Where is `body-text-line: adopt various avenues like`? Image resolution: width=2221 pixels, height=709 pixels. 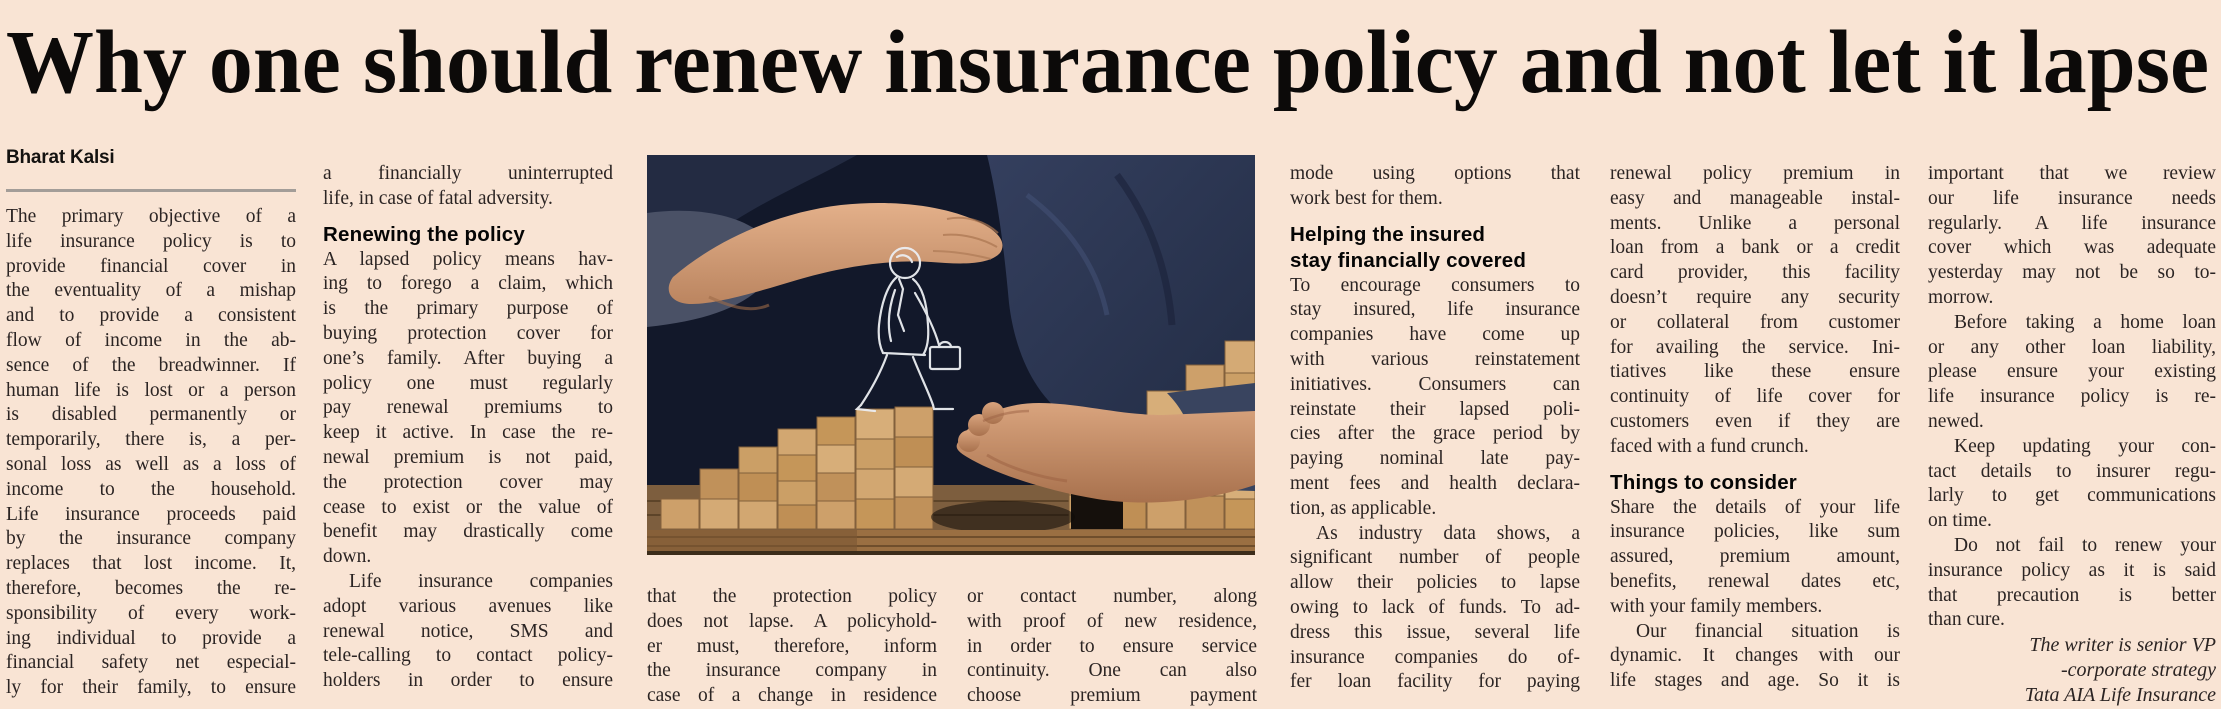 body-text-line: adopt various avenues like is located at coordinates (468, 606).